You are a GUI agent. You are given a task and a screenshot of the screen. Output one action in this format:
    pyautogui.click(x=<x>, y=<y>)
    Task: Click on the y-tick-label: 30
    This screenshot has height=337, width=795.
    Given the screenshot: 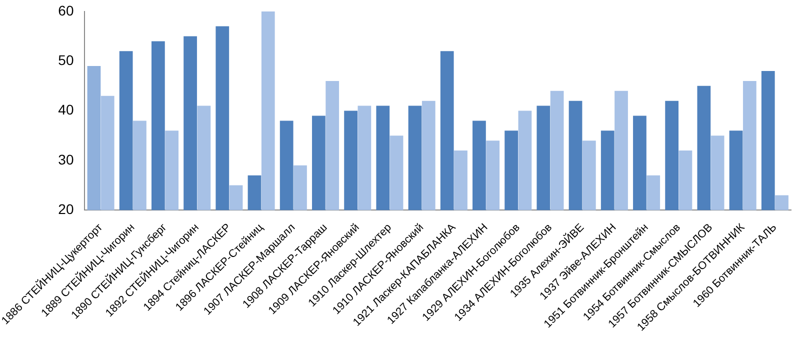 What is the action you would take?
    pyautogui.click(x=66, y=159)
    